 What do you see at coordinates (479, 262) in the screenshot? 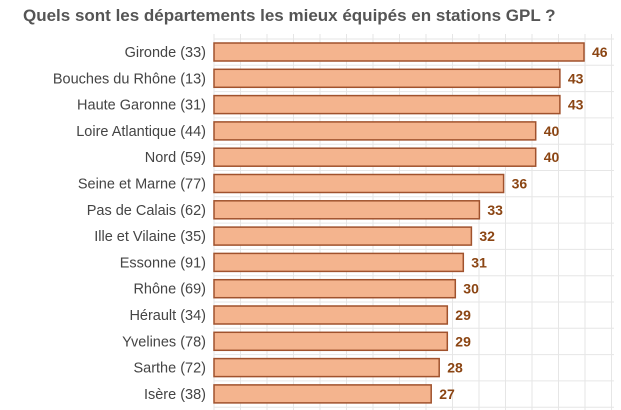
I see `value-label: 31` at bounding box center [479, 262].